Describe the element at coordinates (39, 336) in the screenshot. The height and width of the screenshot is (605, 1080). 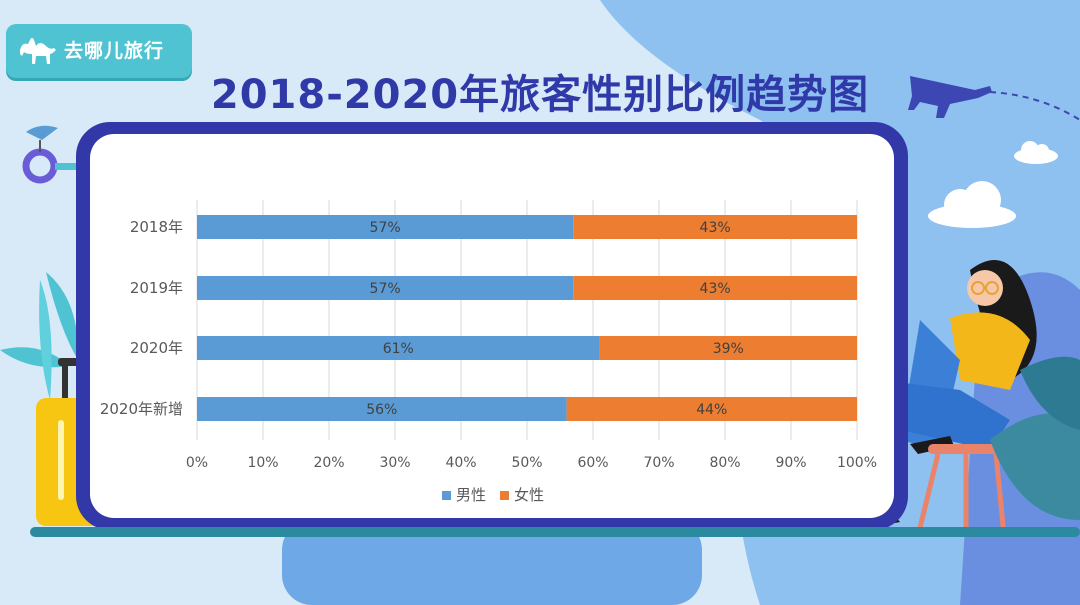
I see `leaf-plant-icon` at that location.